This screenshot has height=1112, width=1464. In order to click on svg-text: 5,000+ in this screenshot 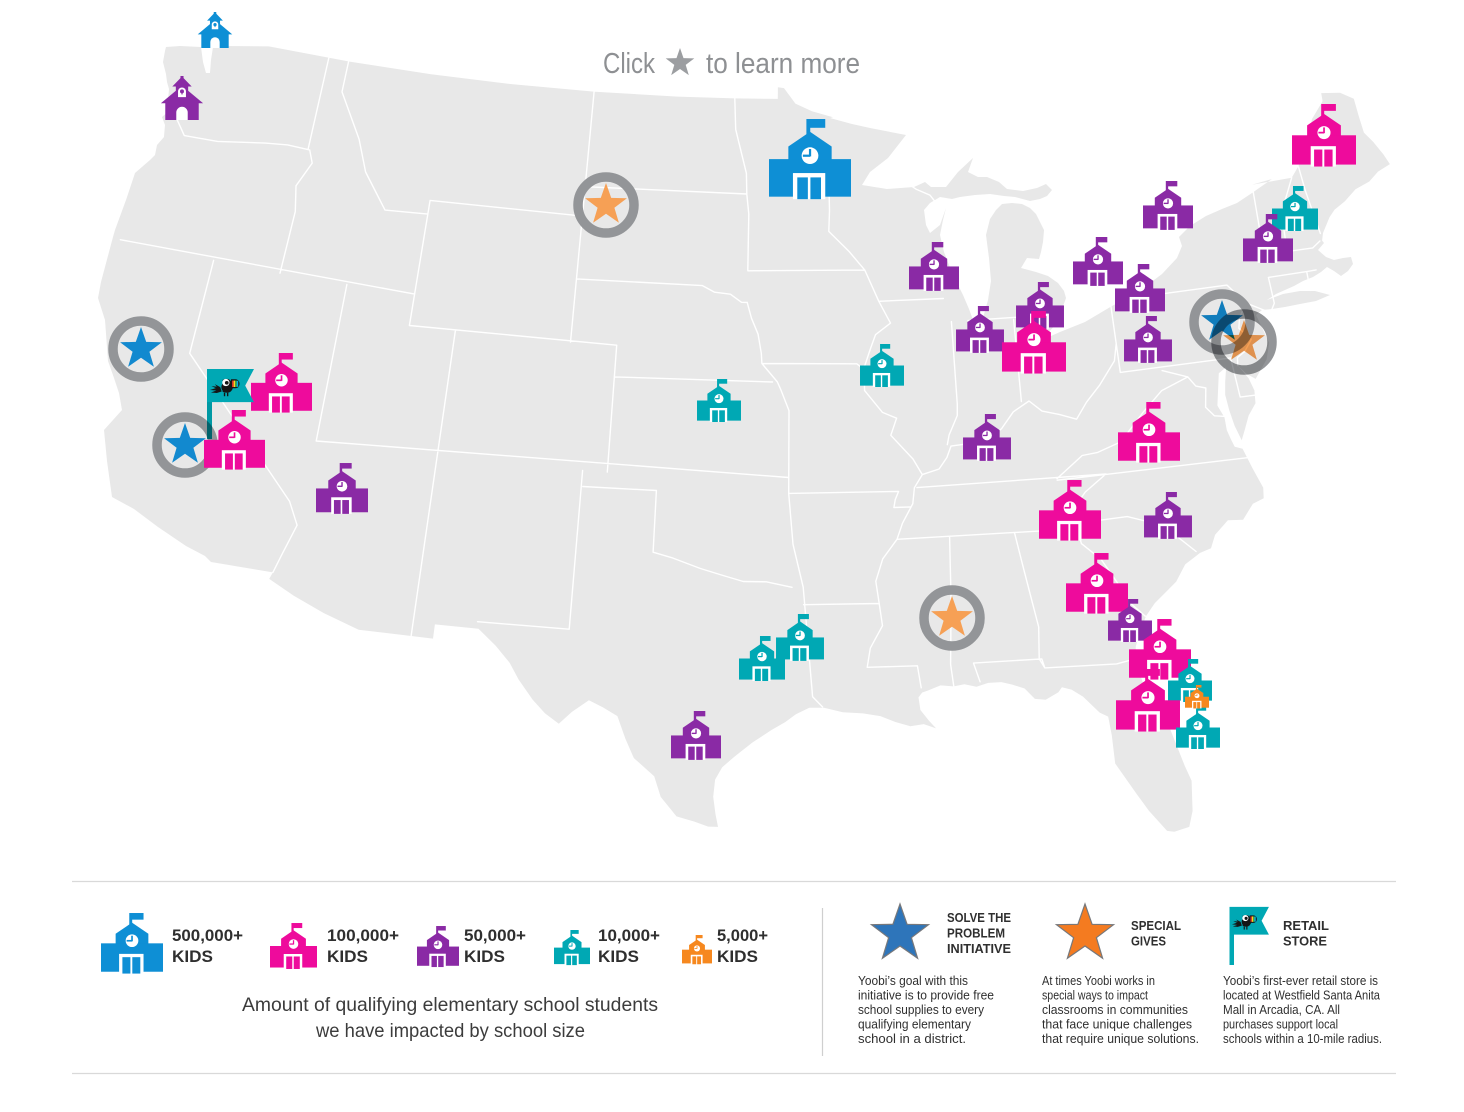, I will do `click(742, 935)`.